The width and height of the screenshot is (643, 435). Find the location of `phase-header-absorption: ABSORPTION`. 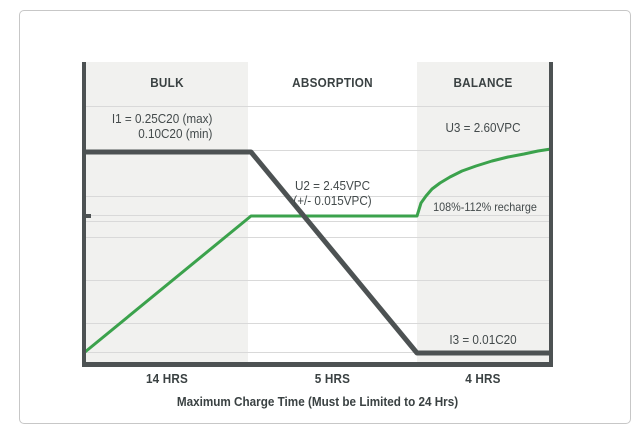

phase-header-absorption: ABSORPTION is located at coordinates (332, 82).